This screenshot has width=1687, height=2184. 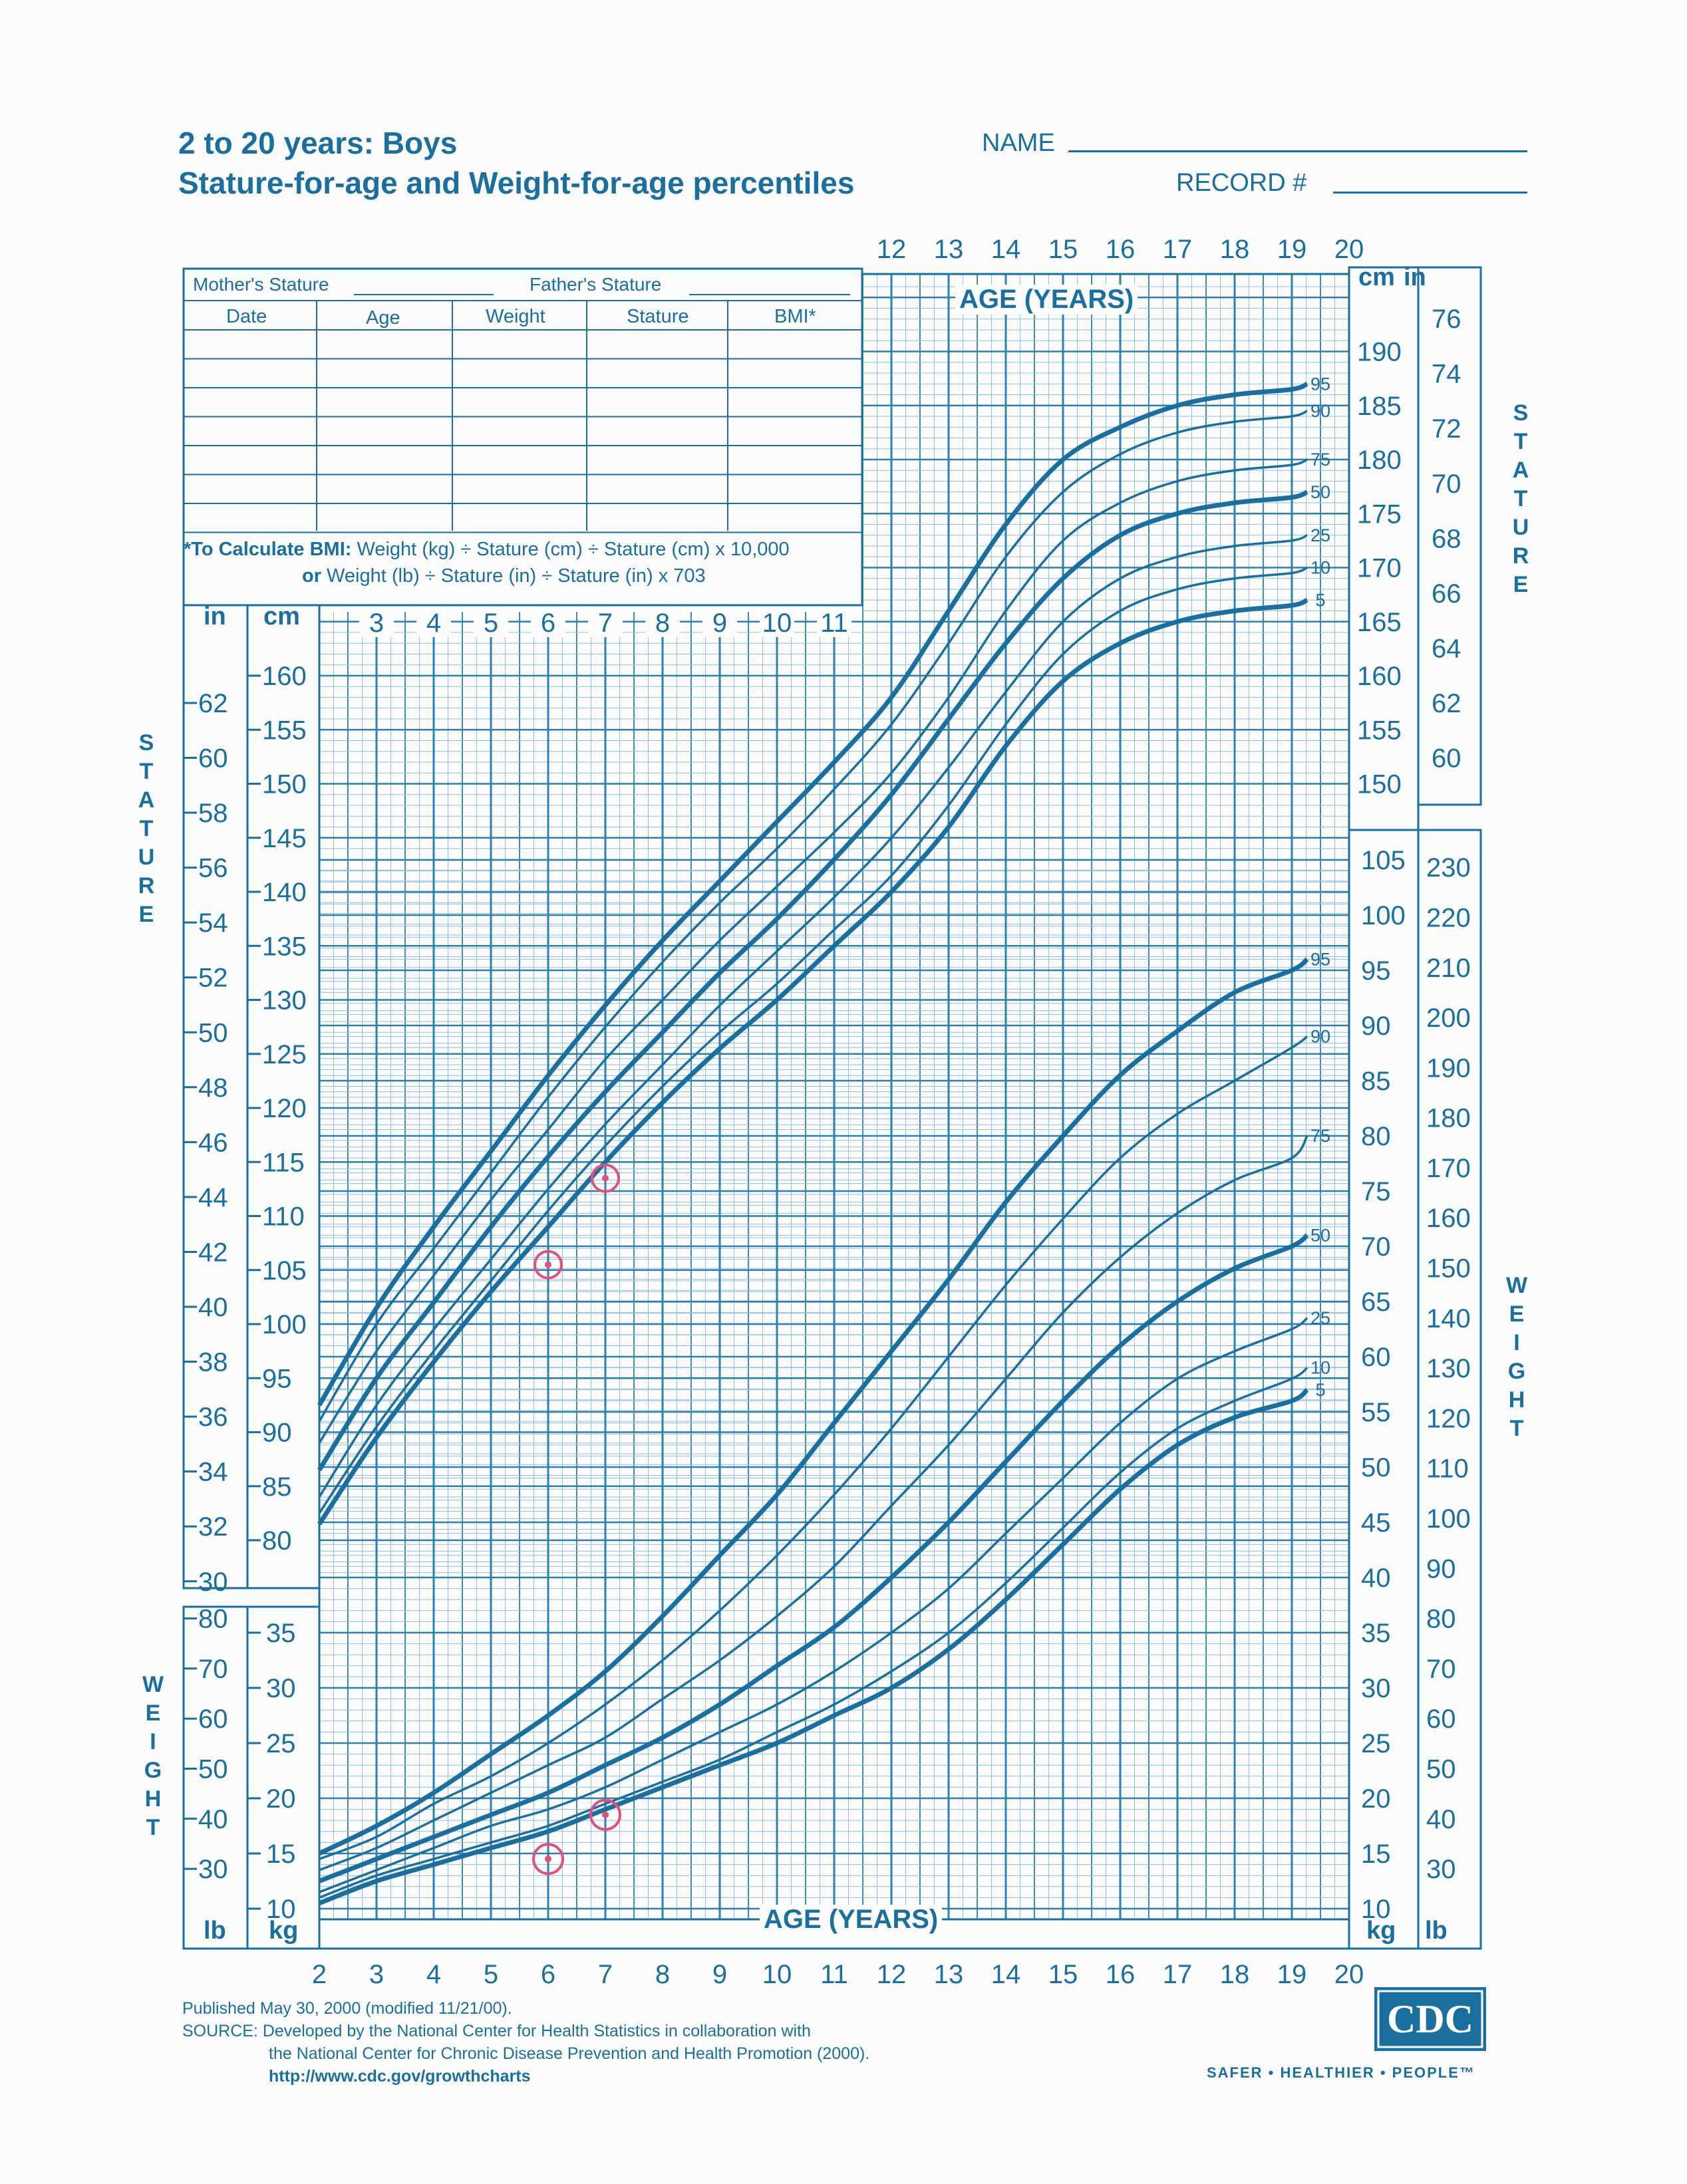 What do you see at coordinates (1376, 1302) in the screenshot?
I see `weight-kg-tick-right: 65` at bounding box center [1376, 1302].